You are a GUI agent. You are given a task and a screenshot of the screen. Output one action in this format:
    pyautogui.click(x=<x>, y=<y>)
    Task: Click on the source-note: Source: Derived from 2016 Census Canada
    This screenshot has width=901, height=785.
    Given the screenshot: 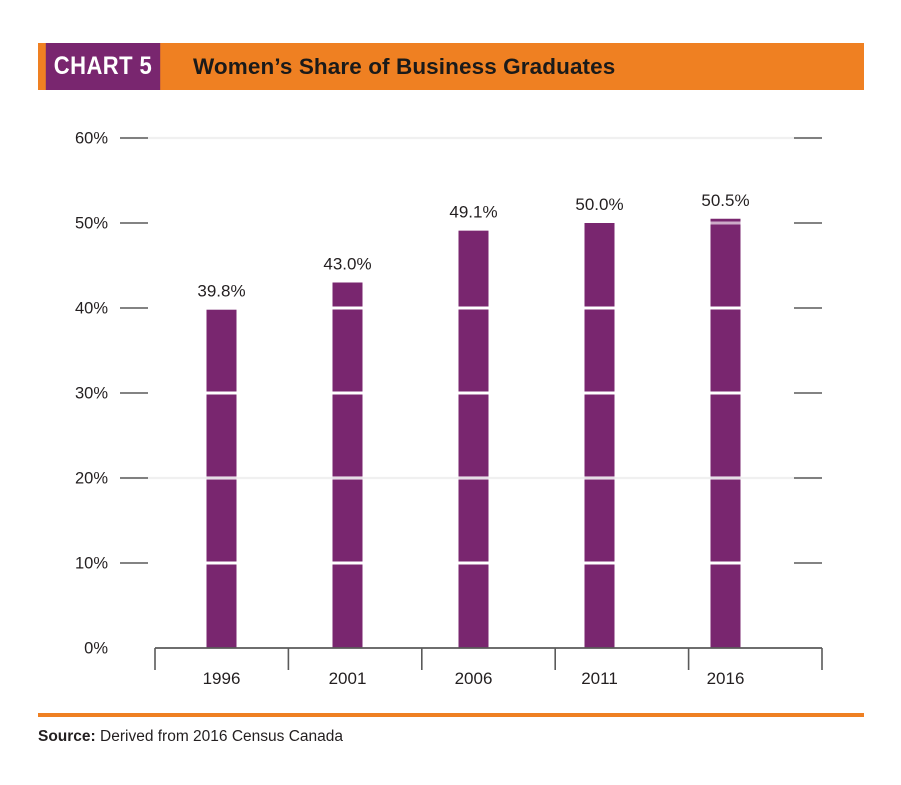 What is the action you would take?
    pyautogui.click(x=190, y=737)
    